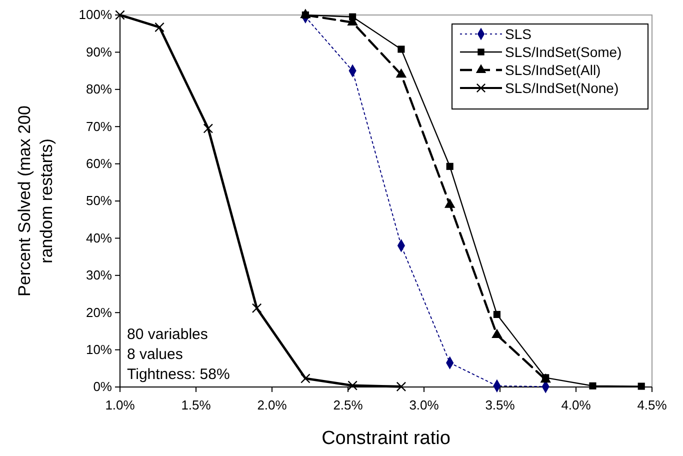 Image resolution: width=683 pixels, height=456 pixels. I want to click on y-axis-title: Percent Solved (max 200 random restarts), so click(35, 201).